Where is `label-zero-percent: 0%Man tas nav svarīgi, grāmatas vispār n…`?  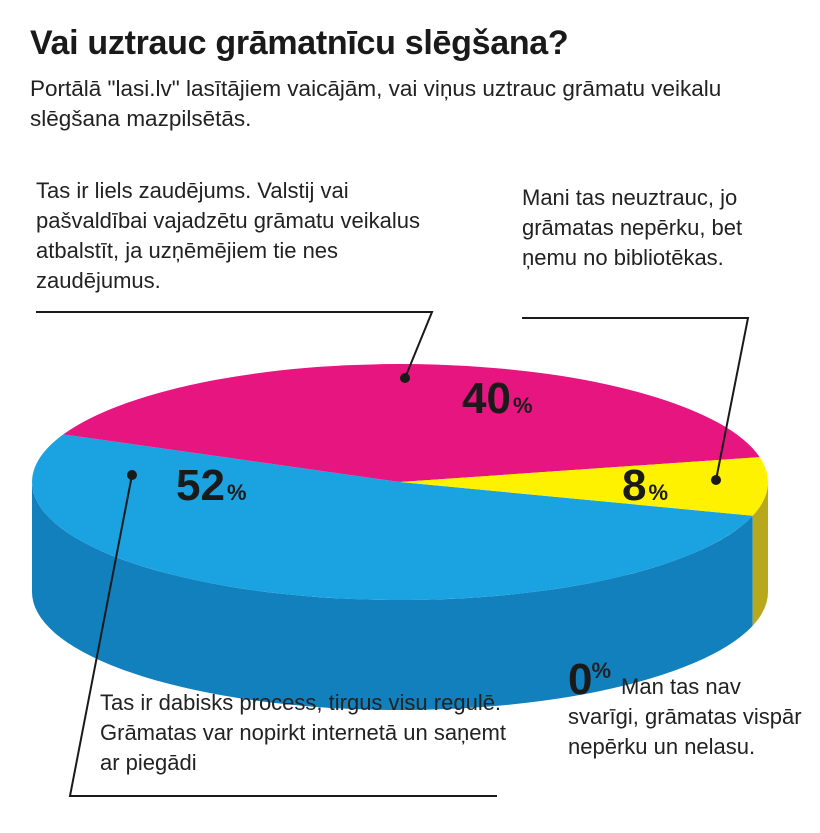 label-zero-percent: 0%Man tas nav svarīgi, grāmatas vispār n… is located at coordinates (688, 709).